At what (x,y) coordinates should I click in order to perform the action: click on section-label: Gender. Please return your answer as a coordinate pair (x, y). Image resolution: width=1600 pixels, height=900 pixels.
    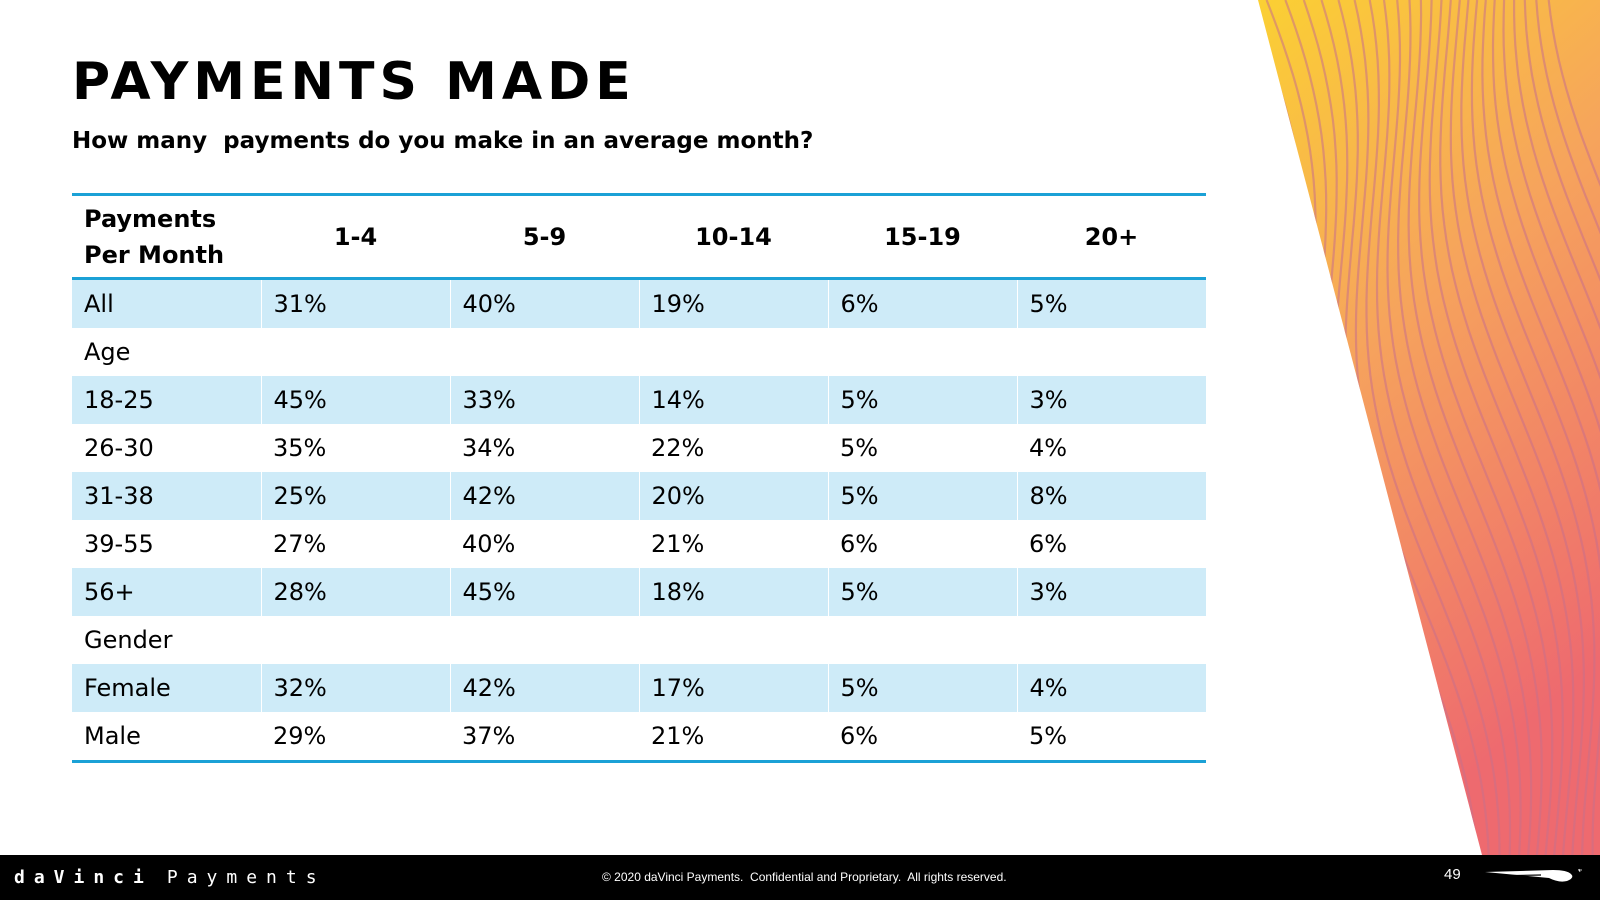
    Looking at the image, I should click on (128, 640).